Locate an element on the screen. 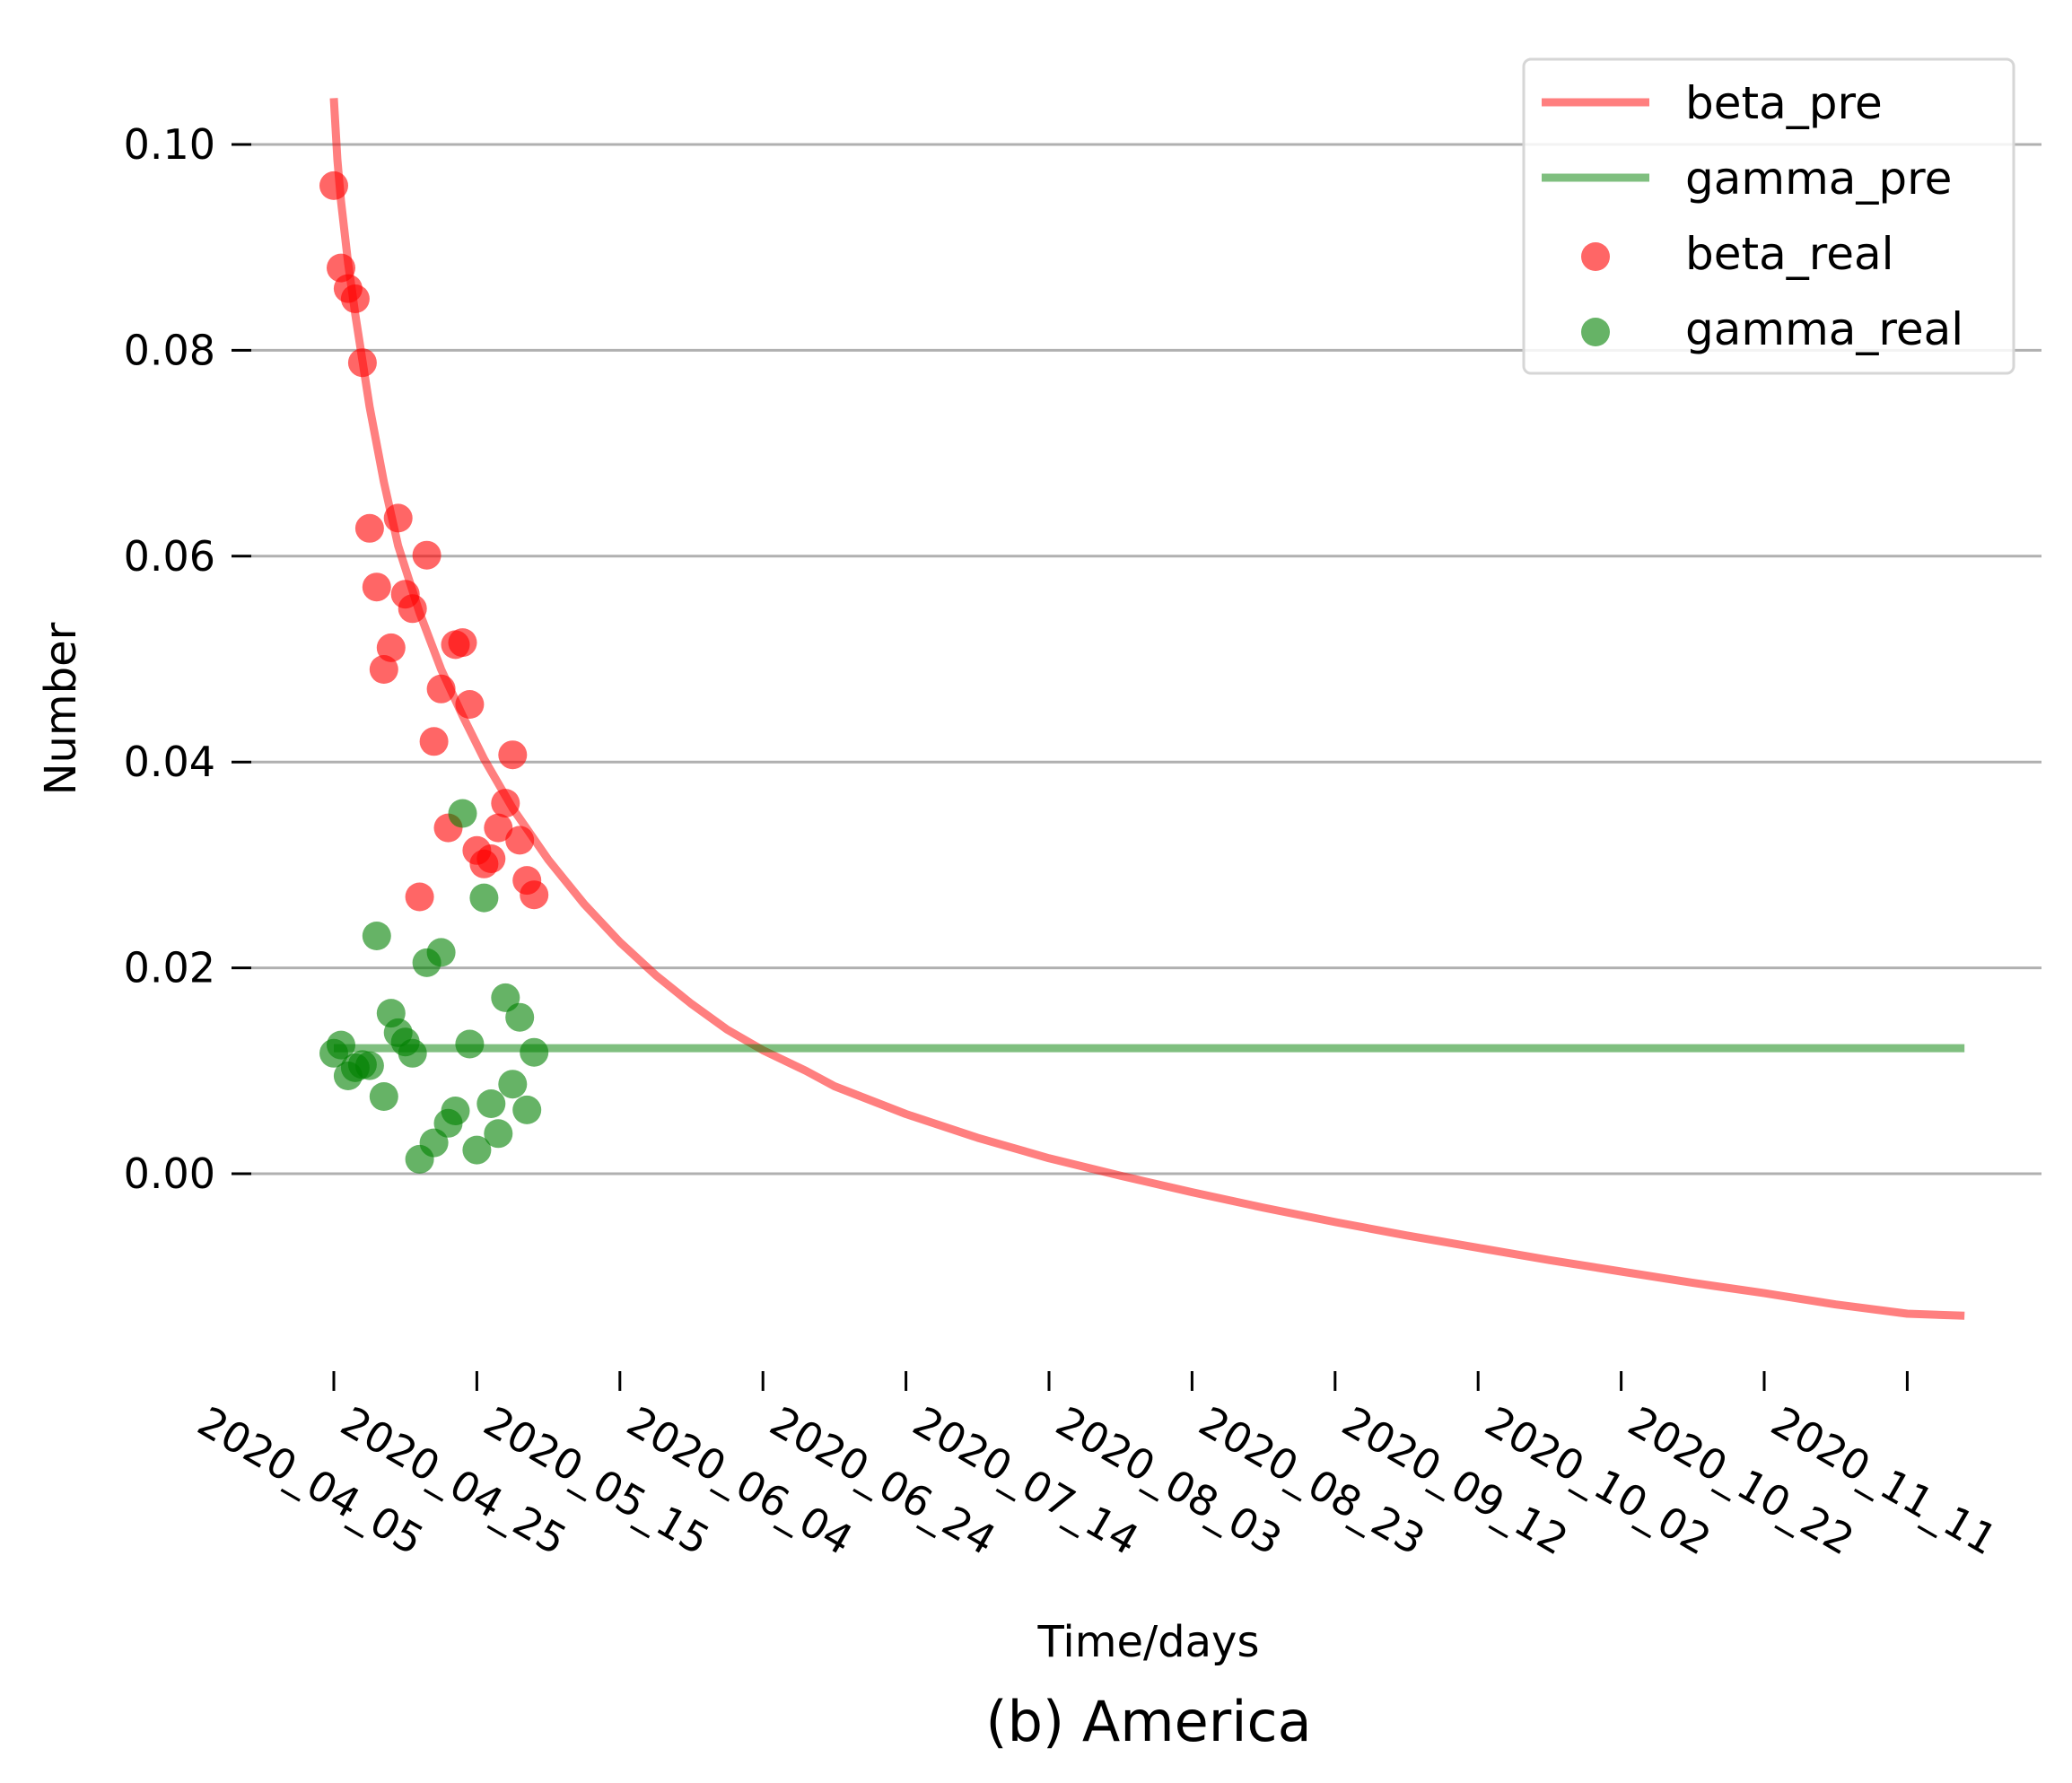 The height and width of the screenshot is (1783, 2072). series-scatter-beta-real is located at coordinates (434, 541).